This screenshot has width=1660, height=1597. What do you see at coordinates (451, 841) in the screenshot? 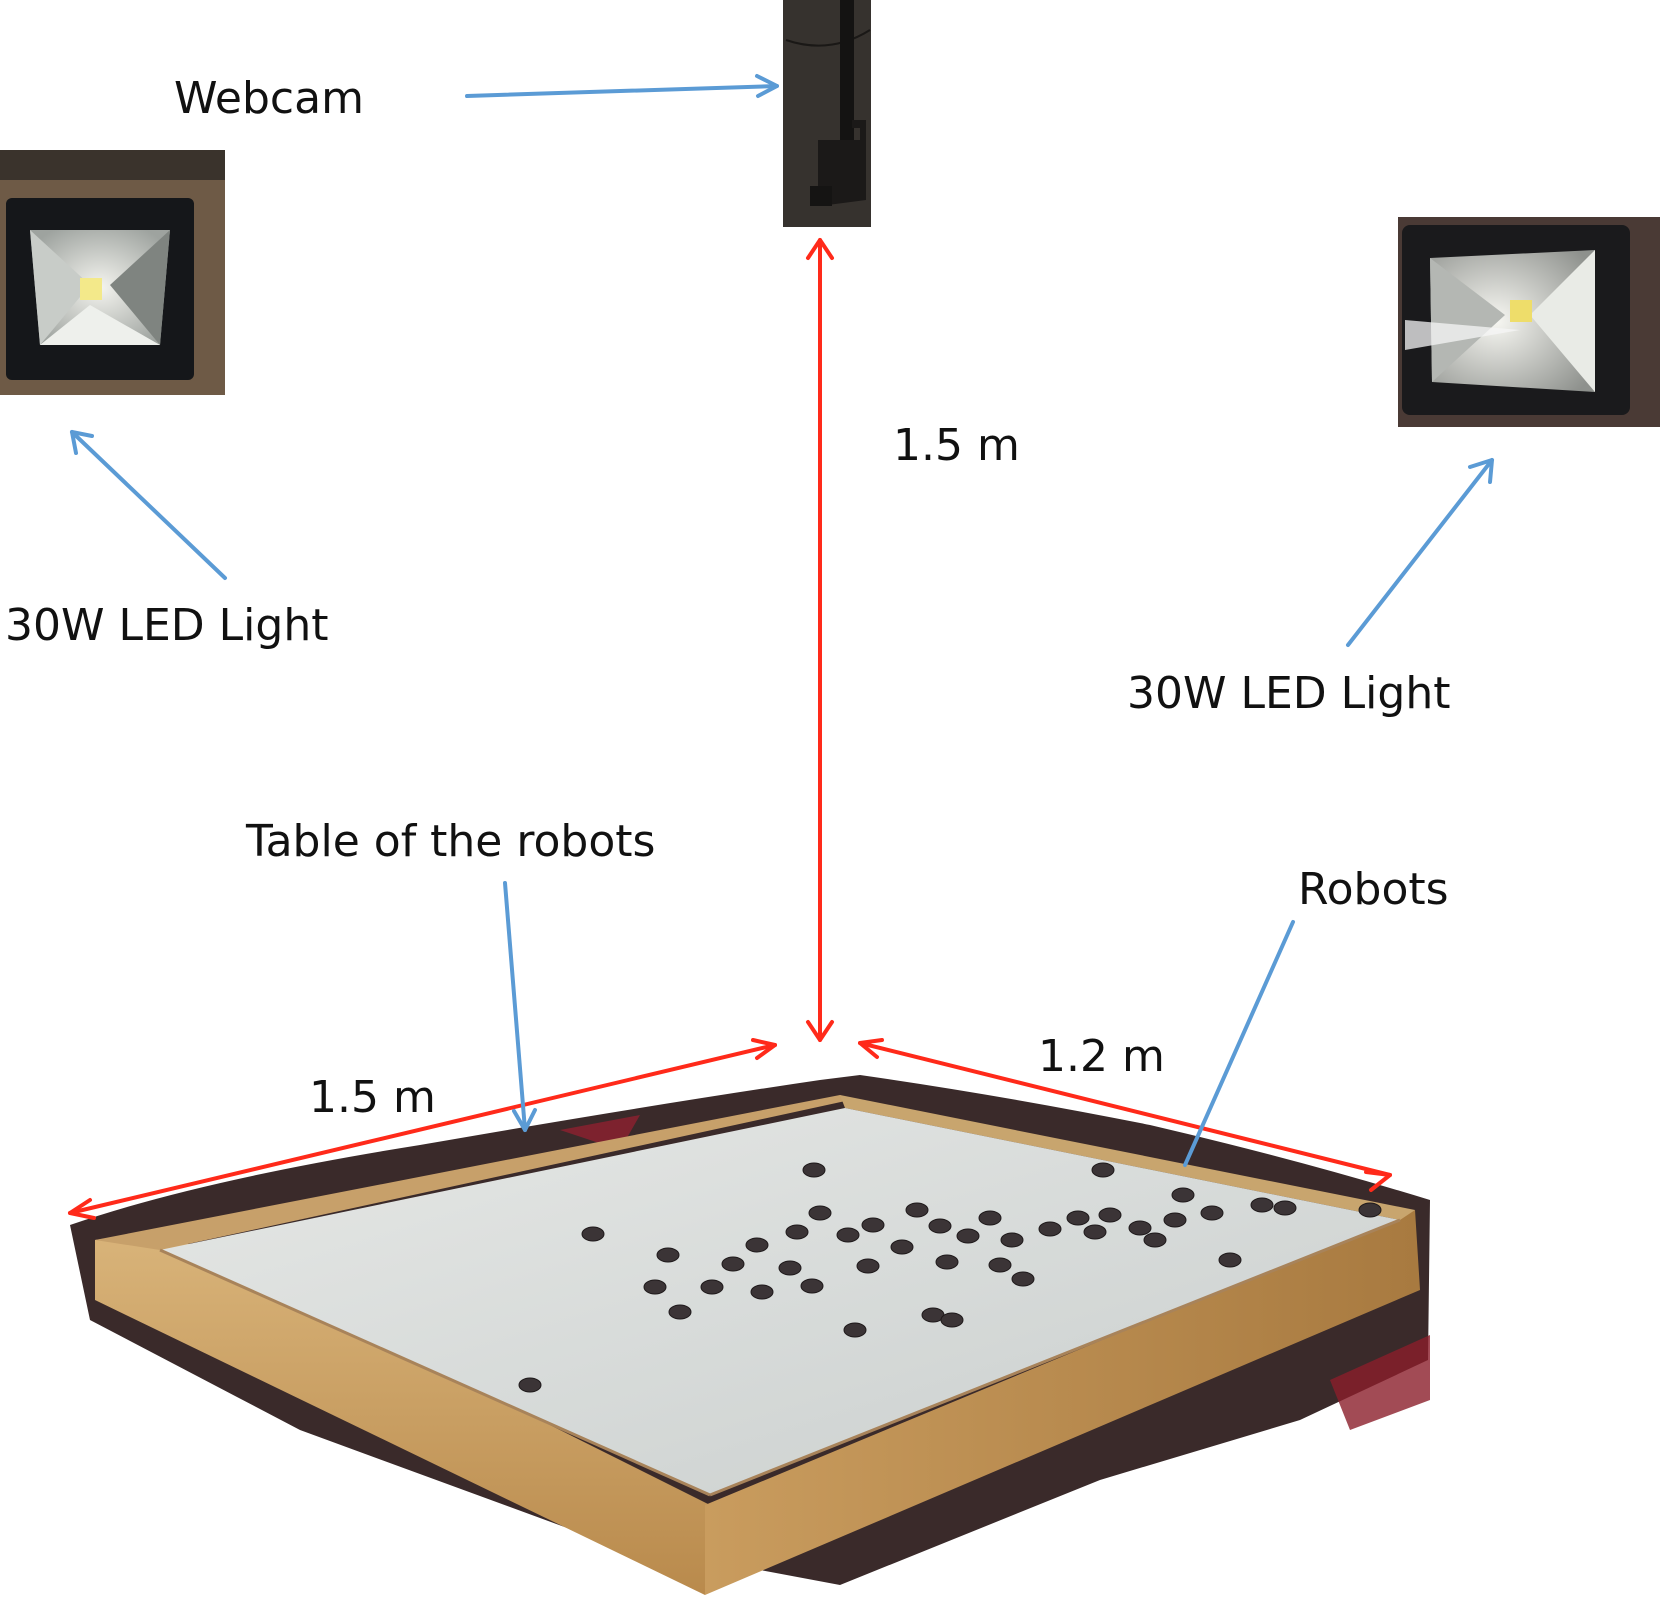
I see `table-label: Table of the robots` at bounding box center [451, 841].